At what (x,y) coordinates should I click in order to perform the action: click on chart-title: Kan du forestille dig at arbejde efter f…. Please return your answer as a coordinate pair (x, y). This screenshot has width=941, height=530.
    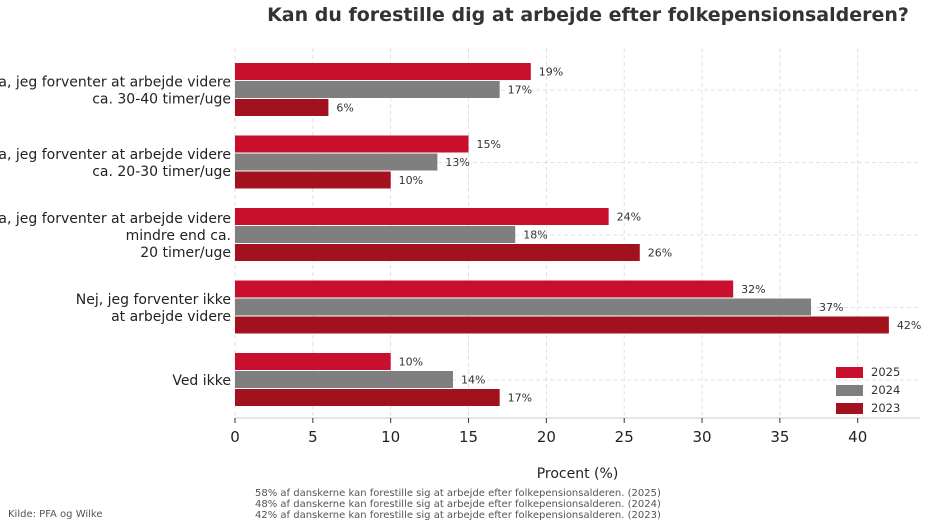
    Looking at the image, I should click on (588, 15).